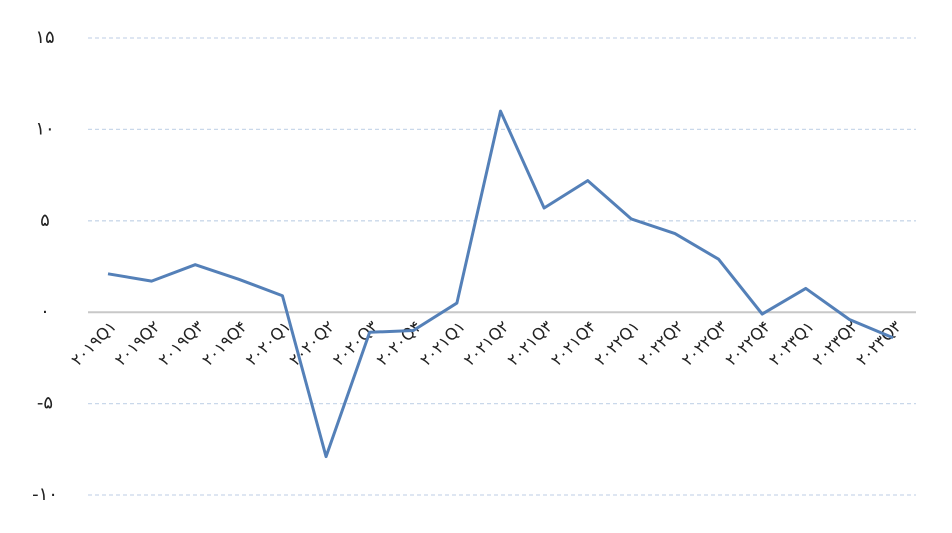 The width and height of the screenshot is (952, 533). Describe the element at coordinates (45, 220) in the screenshot. I see `y-tick-label: ۵` at that location.